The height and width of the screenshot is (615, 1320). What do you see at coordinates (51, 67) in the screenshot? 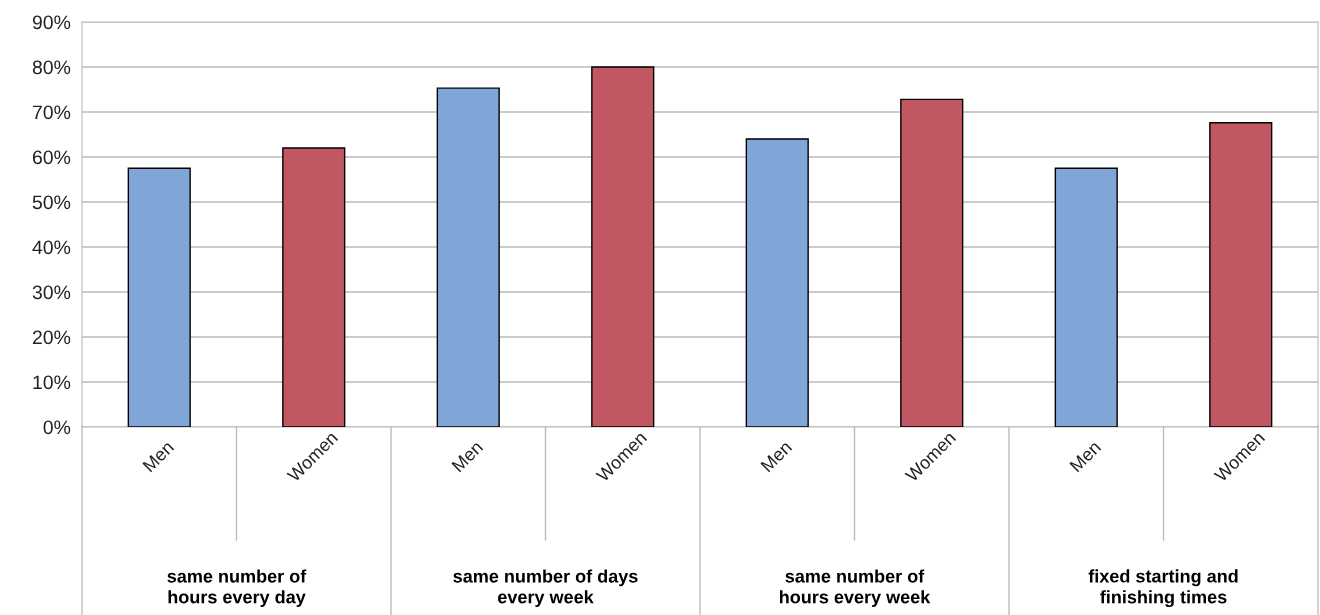
I see `y-tick-label: 80%` at bounding box center [51, 67].